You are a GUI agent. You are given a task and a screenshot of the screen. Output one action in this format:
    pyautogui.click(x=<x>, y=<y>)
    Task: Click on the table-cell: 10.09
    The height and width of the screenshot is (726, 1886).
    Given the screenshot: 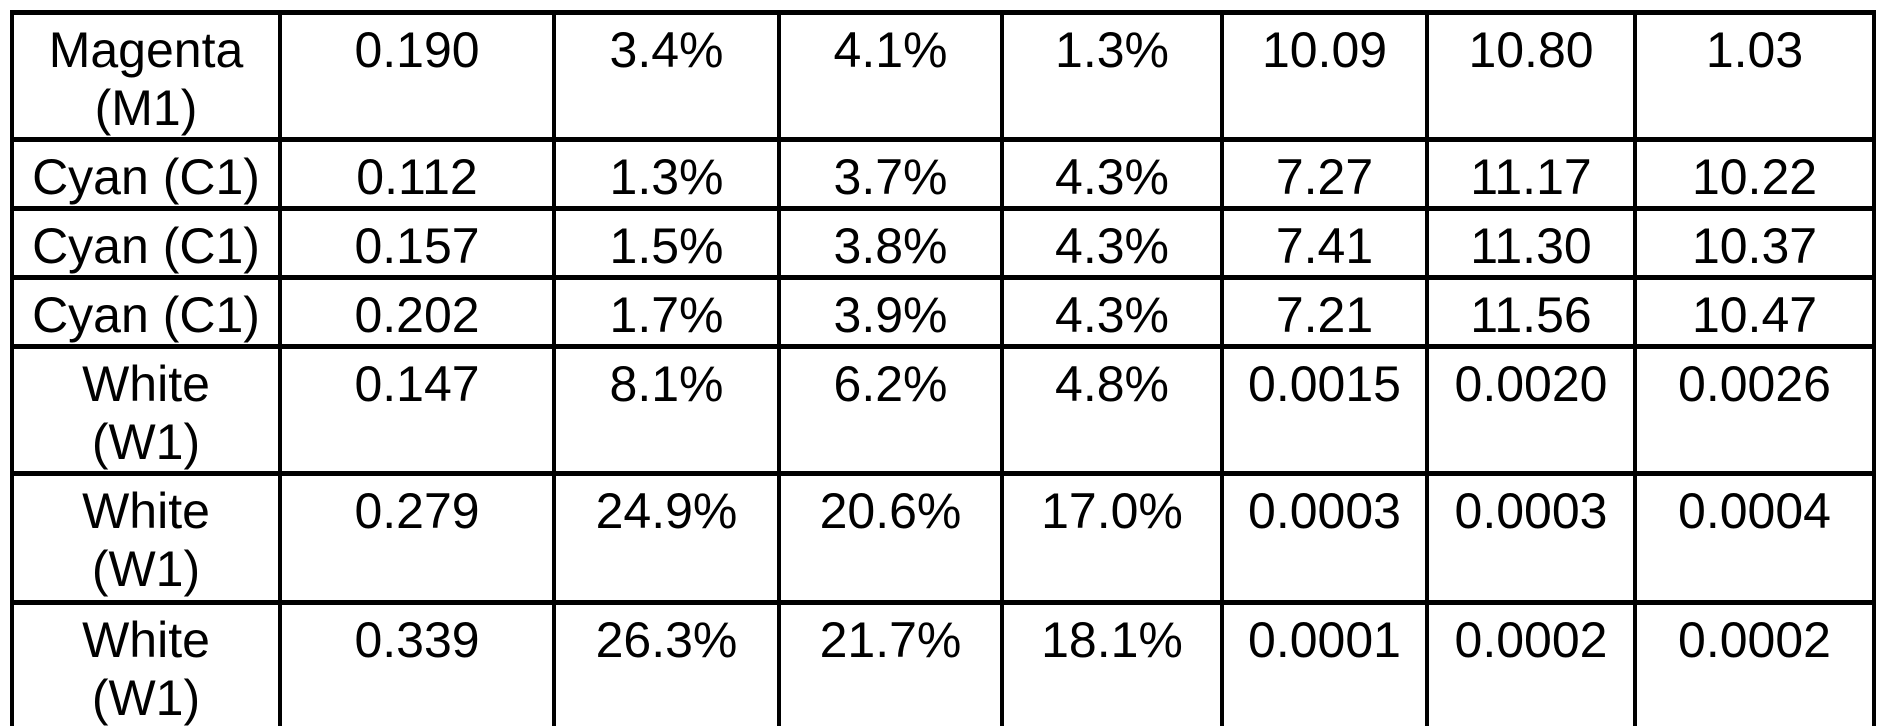 What is the action you would take?
    pyautogui.click(x=1324, y=76)
    